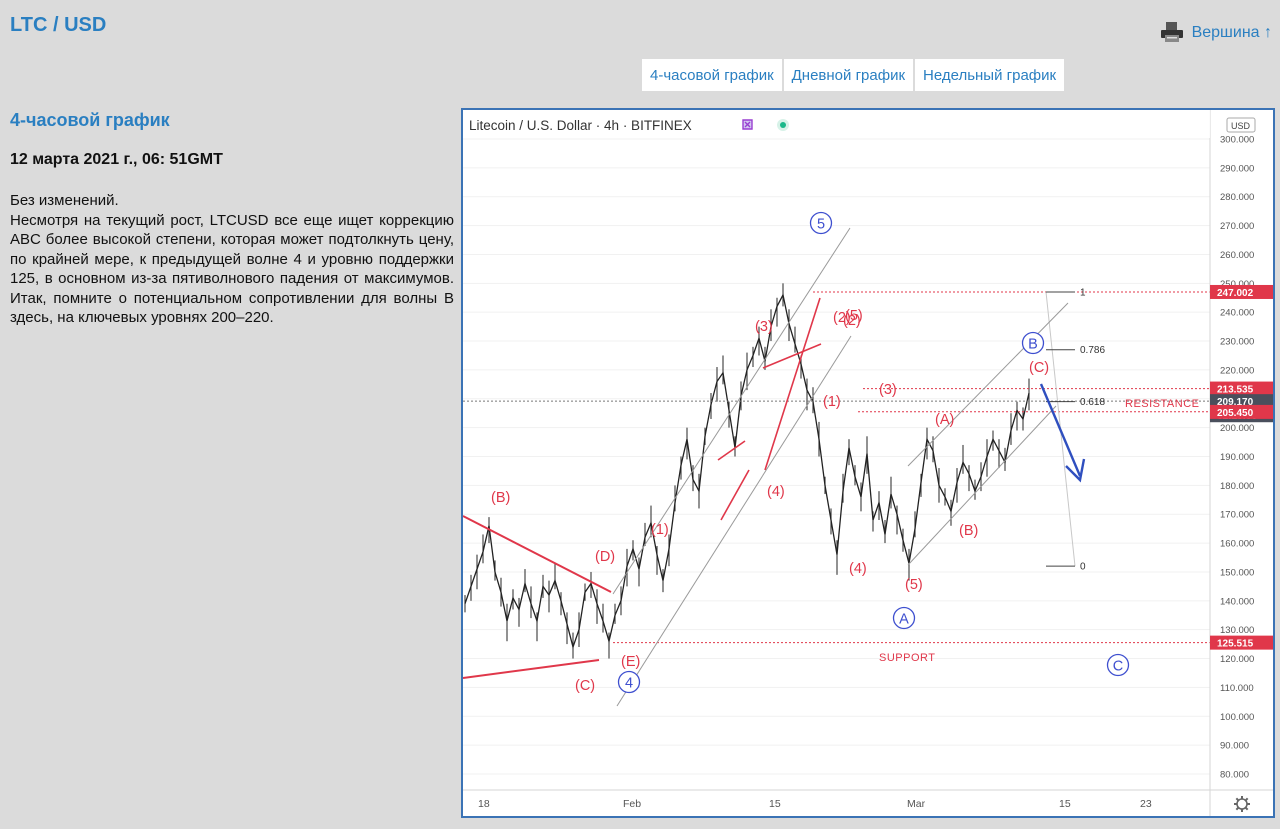  What do you see at coordinates (783, 125) in the screenshot?
I see `live-status-dot` at bounding box center [783, 125].